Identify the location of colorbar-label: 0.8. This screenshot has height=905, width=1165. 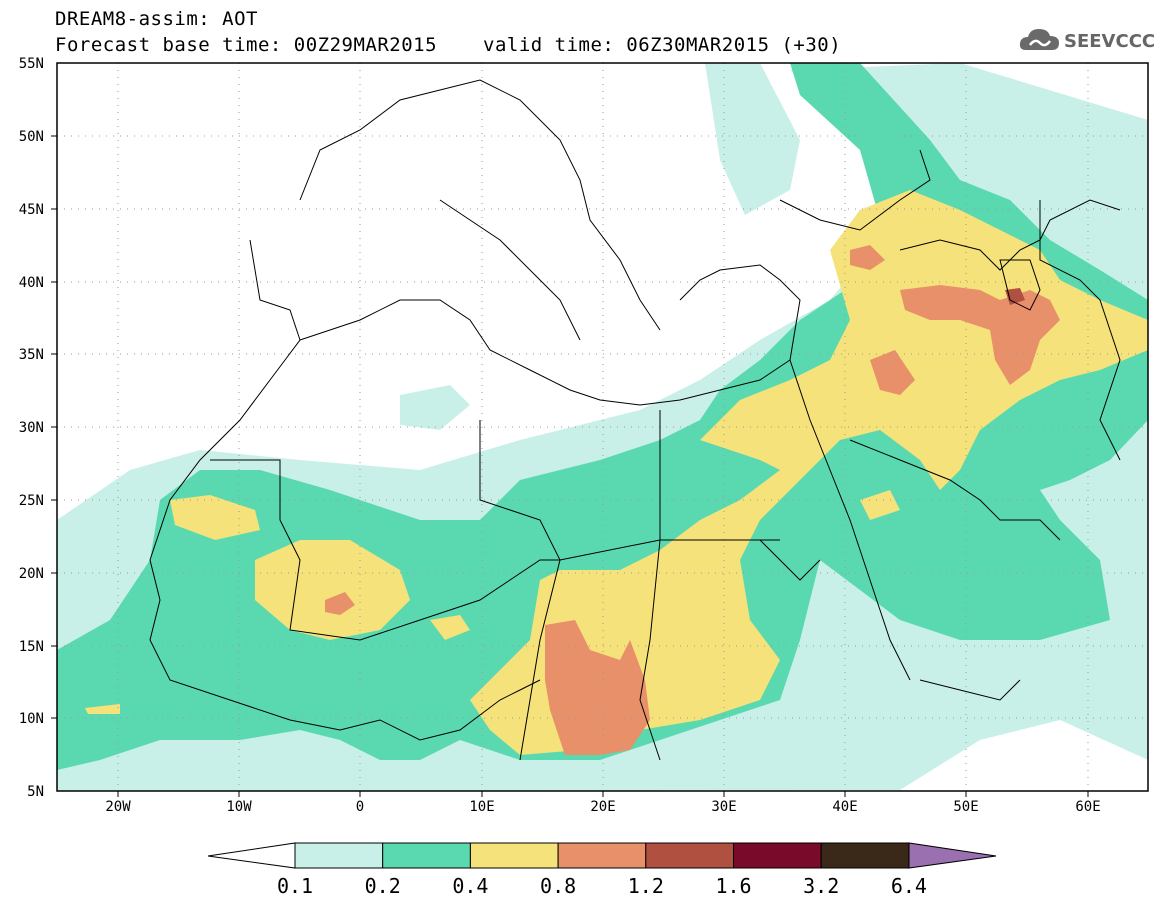
(558, 886).